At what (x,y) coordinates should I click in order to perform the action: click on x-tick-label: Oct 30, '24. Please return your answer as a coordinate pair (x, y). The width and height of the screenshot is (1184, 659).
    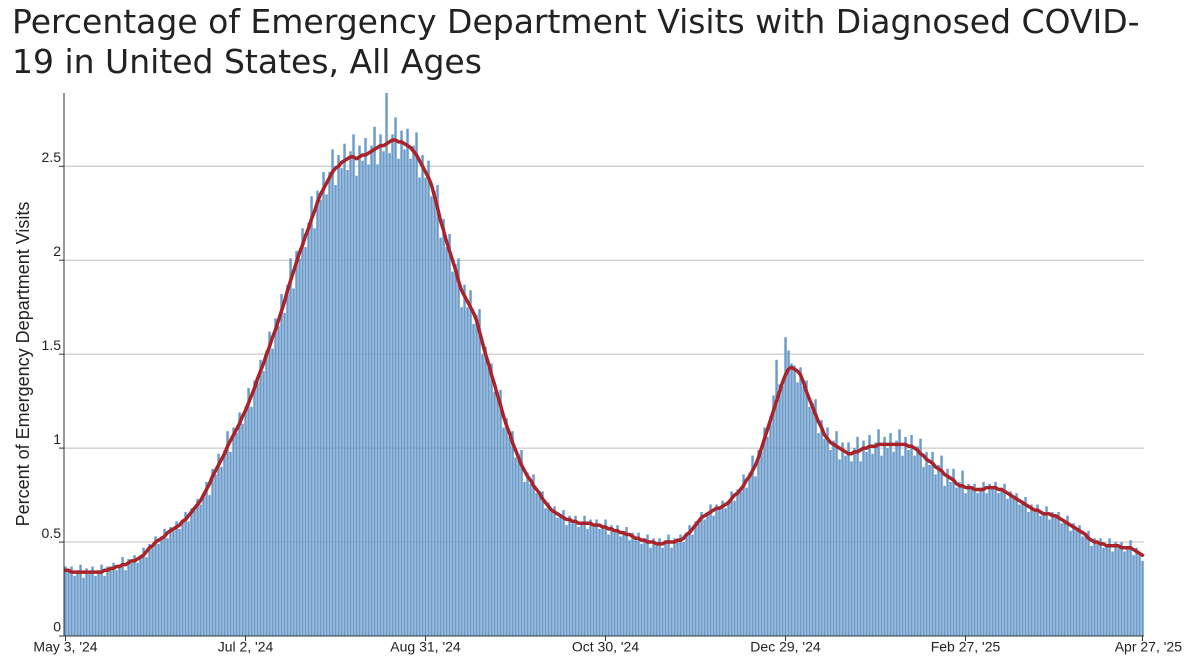
    Looking at the image, I should click on (605, 647).